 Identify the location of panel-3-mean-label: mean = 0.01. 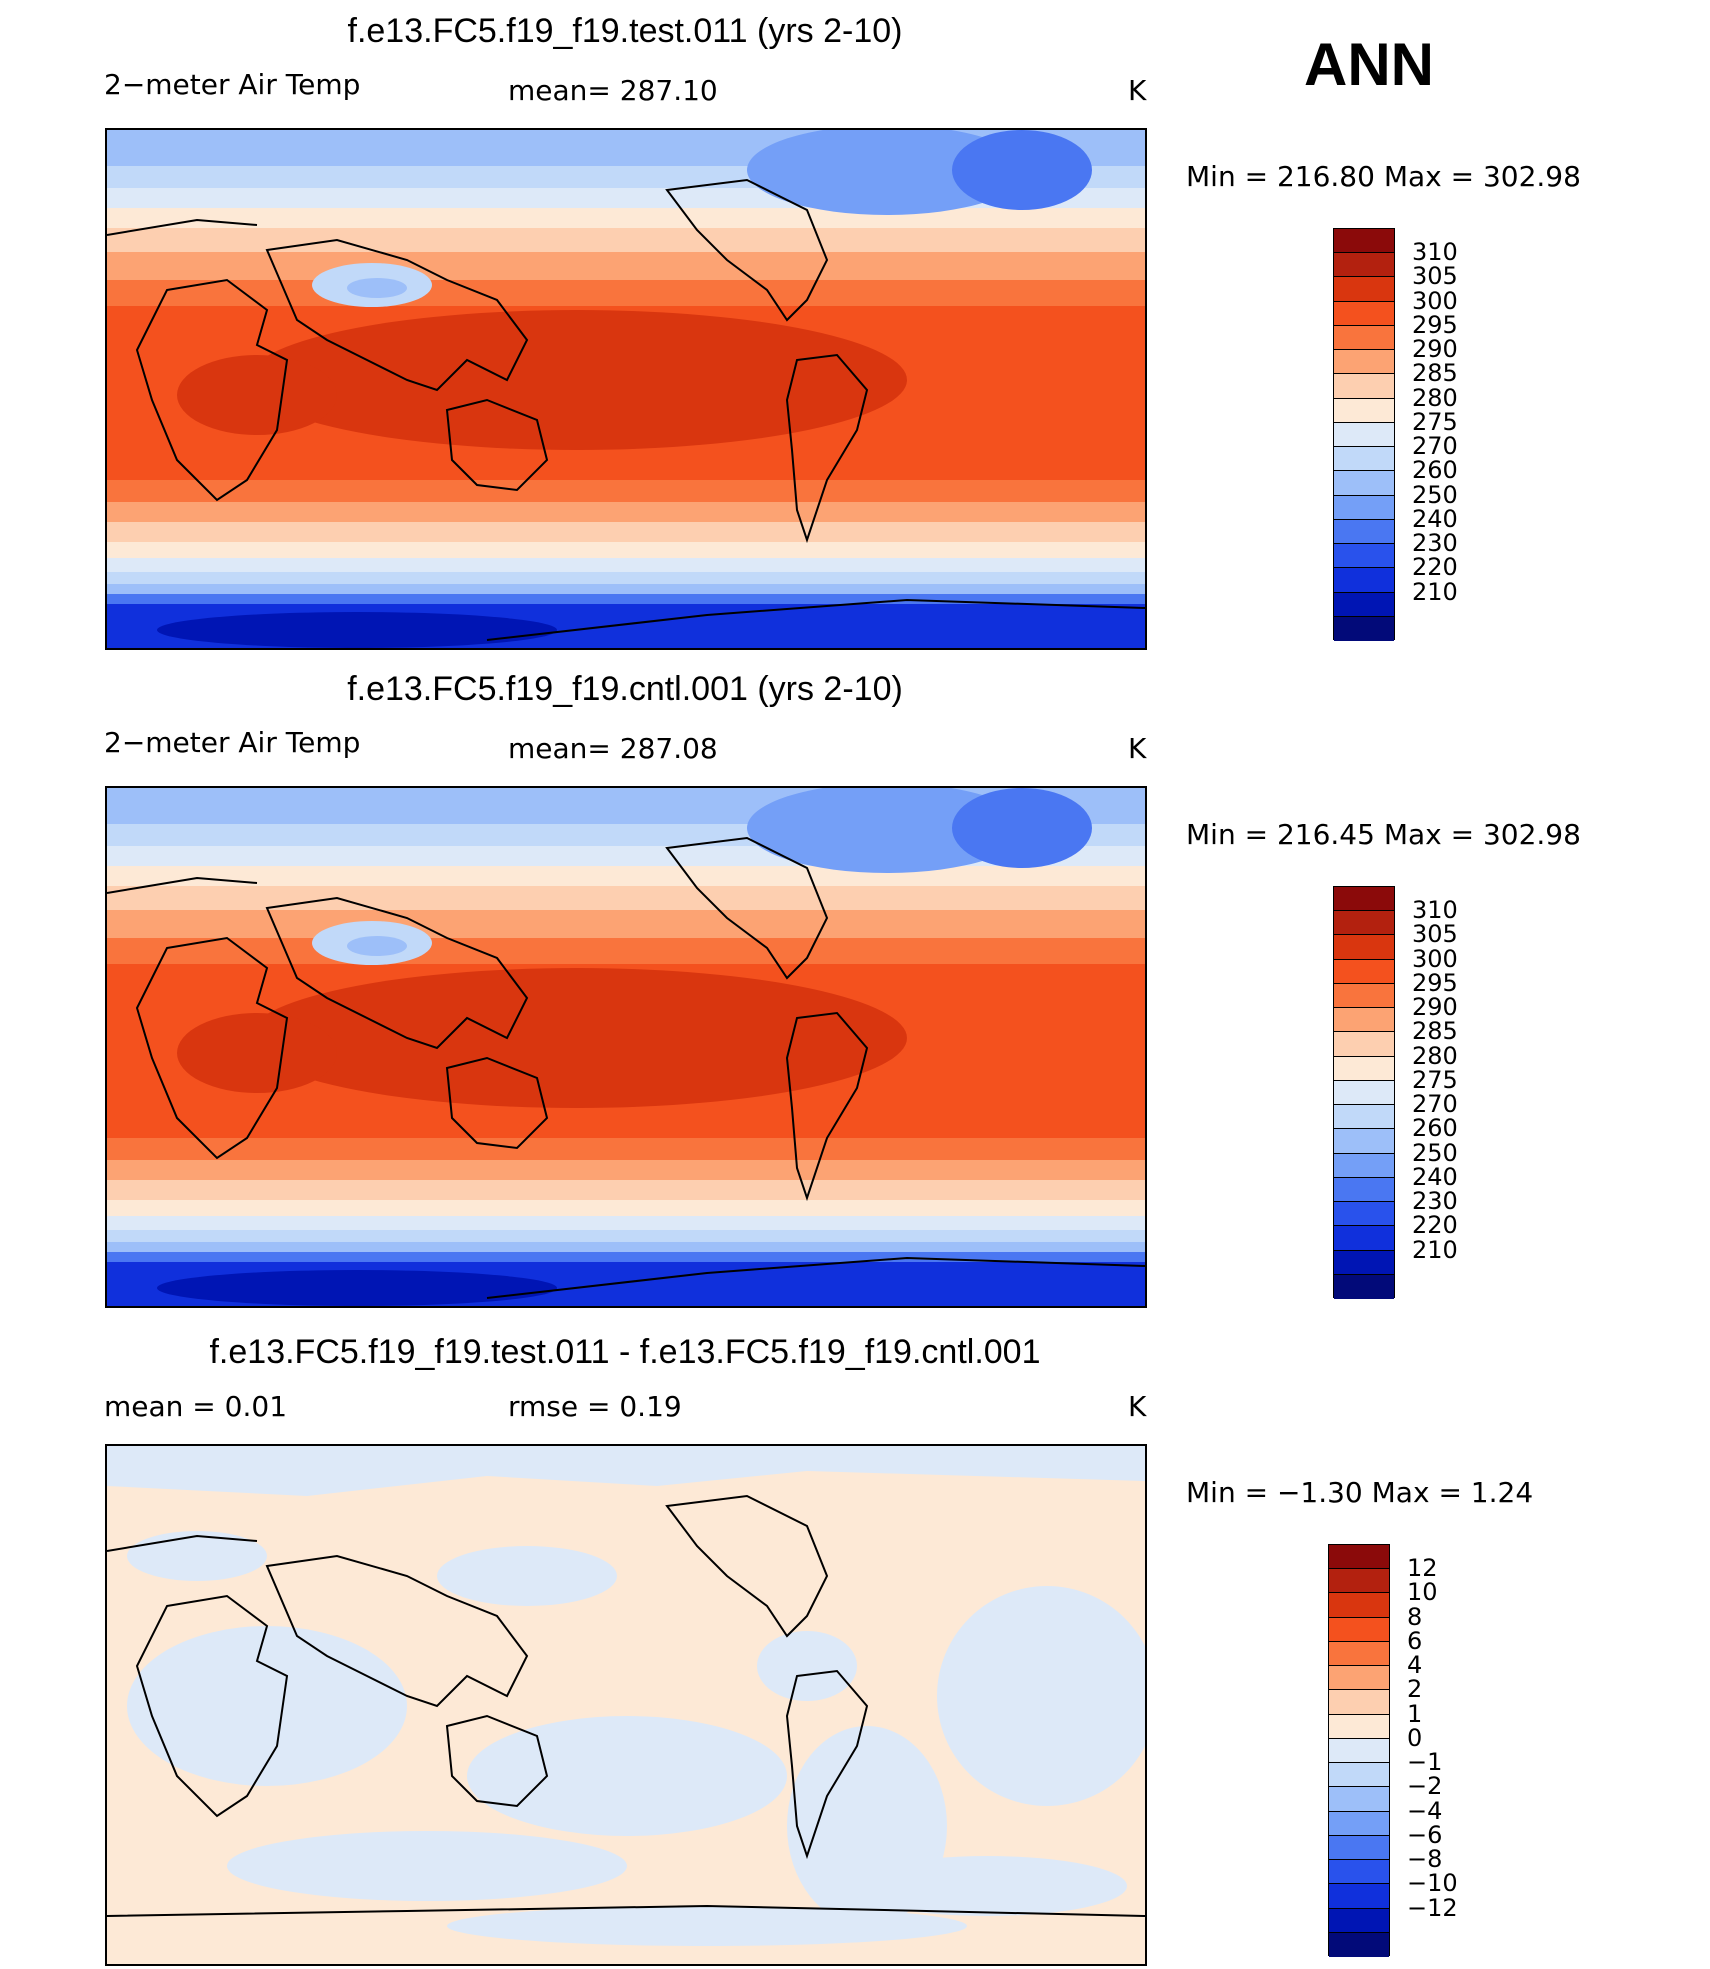
(196, 1406).